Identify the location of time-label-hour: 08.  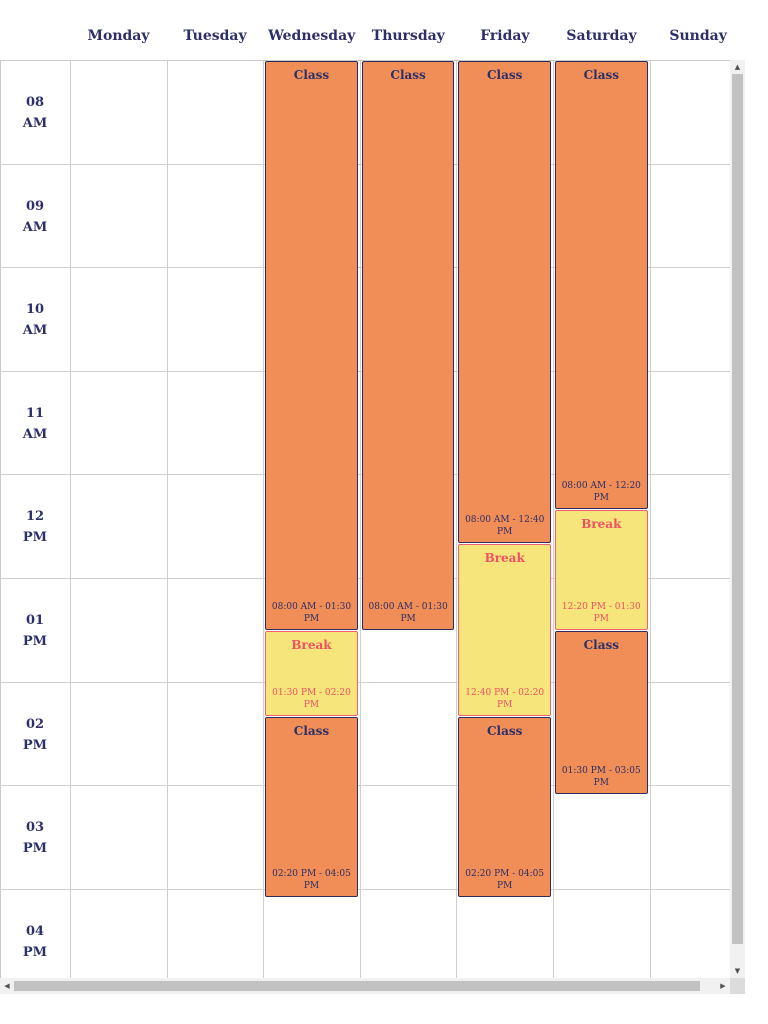
(35, 102).